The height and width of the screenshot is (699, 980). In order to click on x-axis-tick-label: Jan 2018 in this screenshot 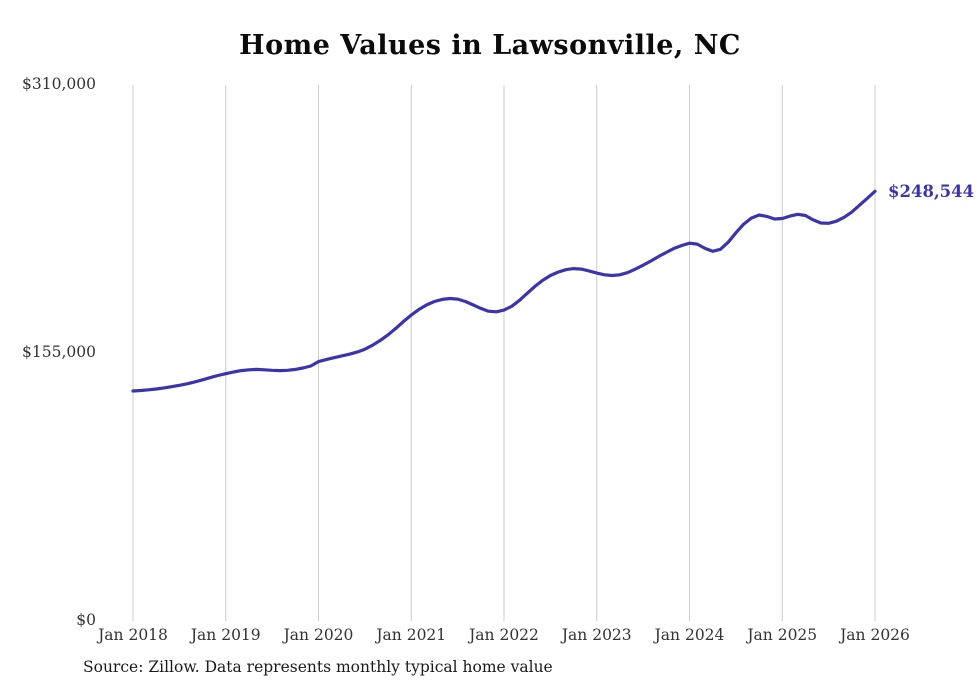, I will do `click(133, 635)`.